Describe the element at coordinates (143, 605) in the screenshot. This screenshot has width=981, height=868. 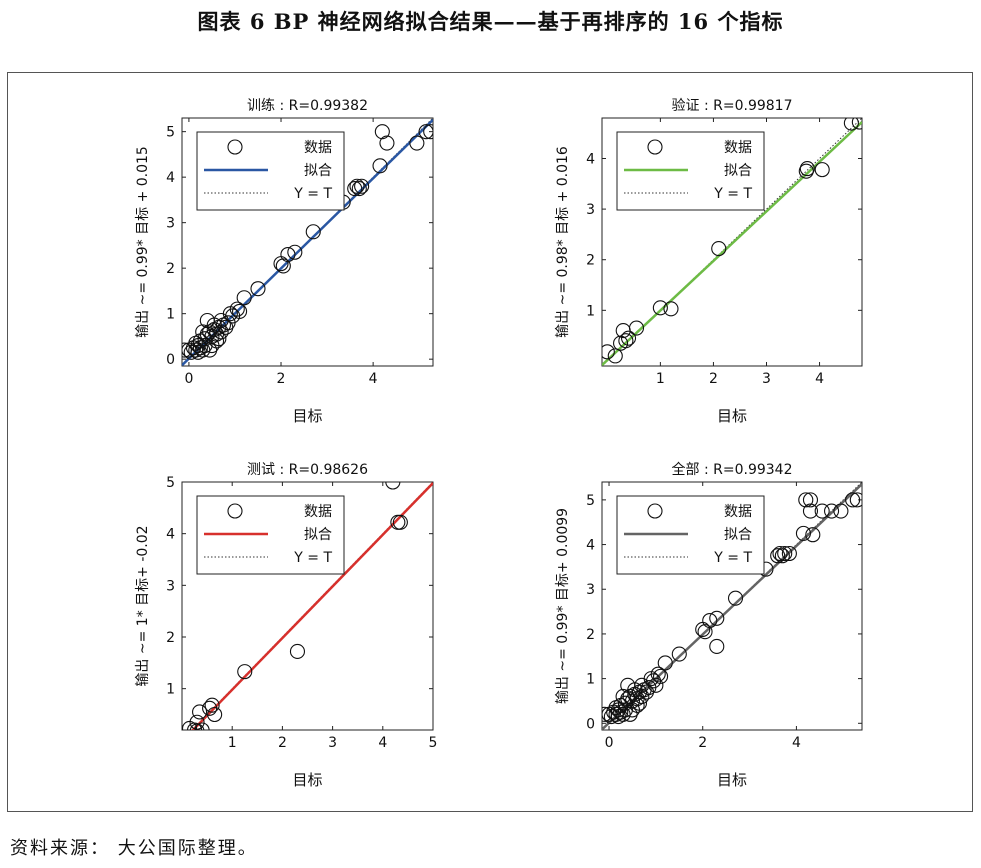
I see `y-axis-label: 输出 ~= 1* 目标+ -0.02` at that location.